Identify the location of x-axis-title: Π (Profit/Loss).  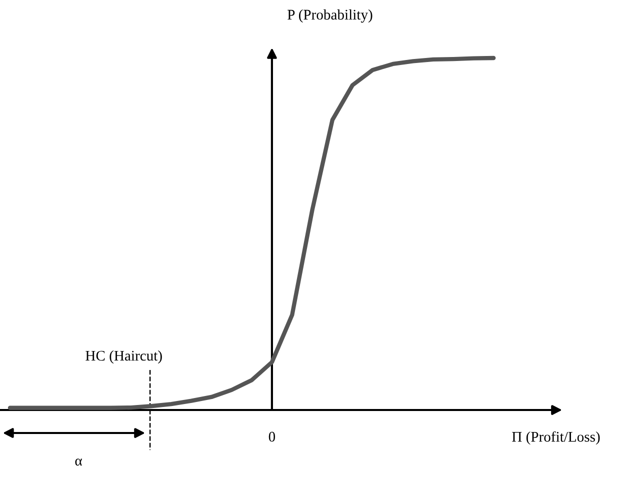
(556, 438).